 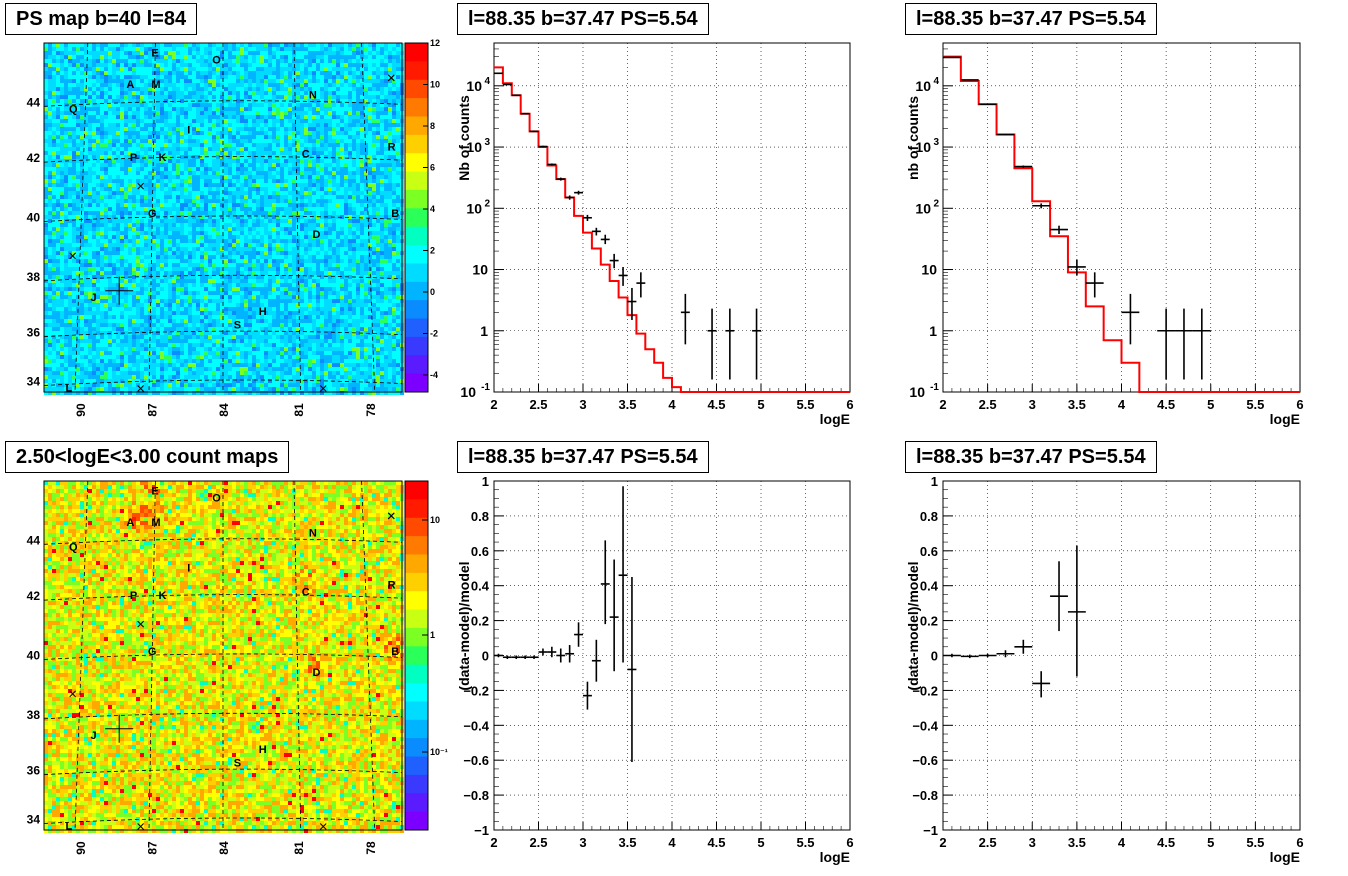 What do you see at coordinates (34, 820) in the screenshot?
I see `lat-tick-label: 34` at bounding box center [34, 820].